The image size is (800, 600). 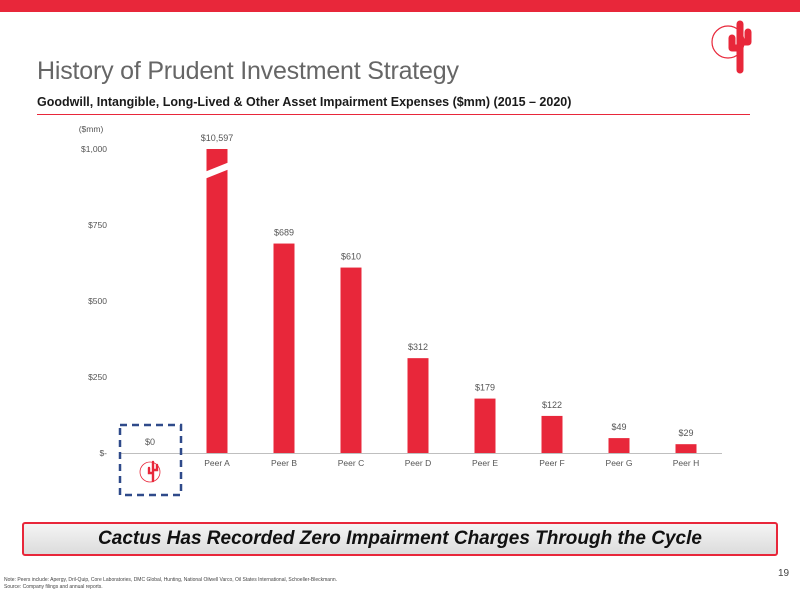 What do you see at coordinates (284, 233) in the screenshot?
I see `data-label: $689` at bounding box center [284, 233].